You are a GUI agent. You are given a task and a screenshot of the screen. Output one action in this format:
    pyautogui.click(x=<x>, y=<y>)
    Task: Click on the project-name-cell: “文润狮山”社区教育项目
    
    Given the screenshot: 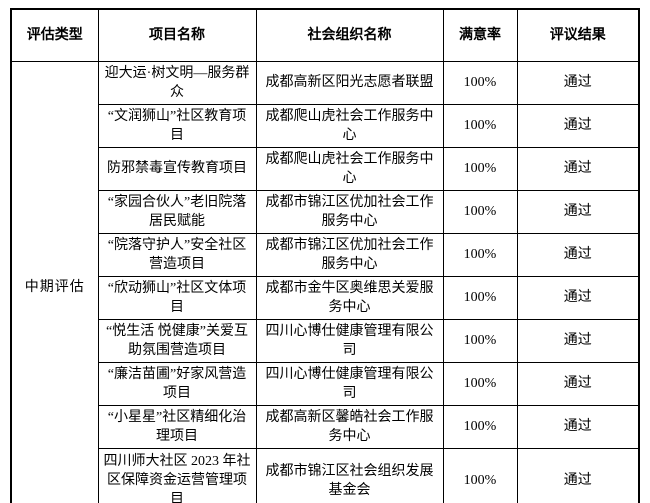 What is the action you would take?
    pyautogui.click(x=177, y=125)
    